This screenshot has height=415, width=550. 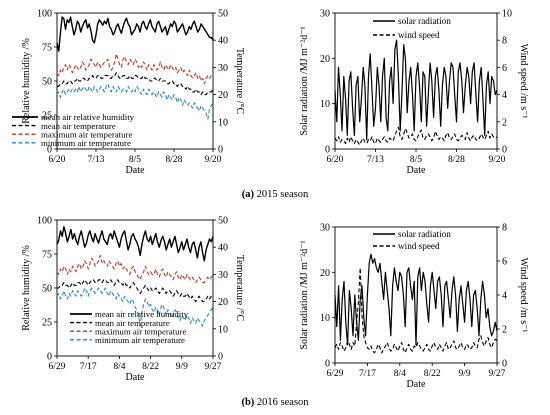 What do you see at coordinates (325, 59) in the screenshot?
I see `y-tick-label: 20` at bounding box center [325, 59].